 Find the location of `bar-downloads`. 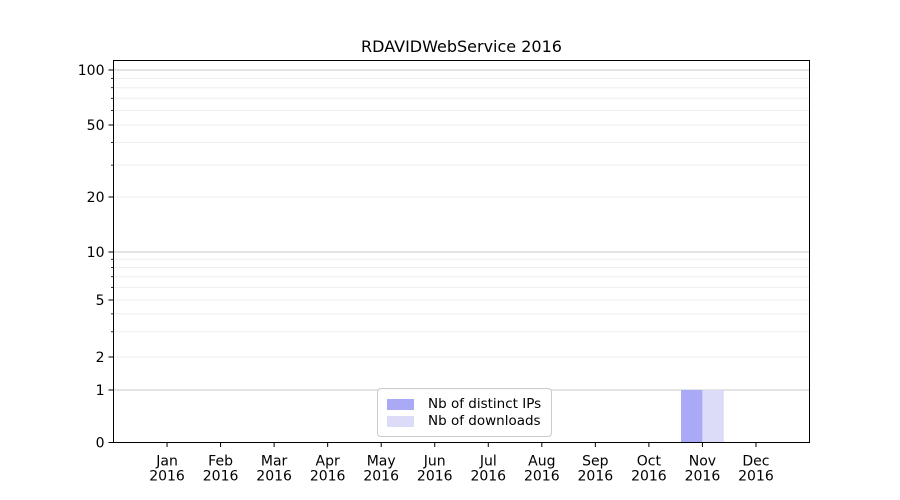

bar-downloads is located at coordinates (713, 416).